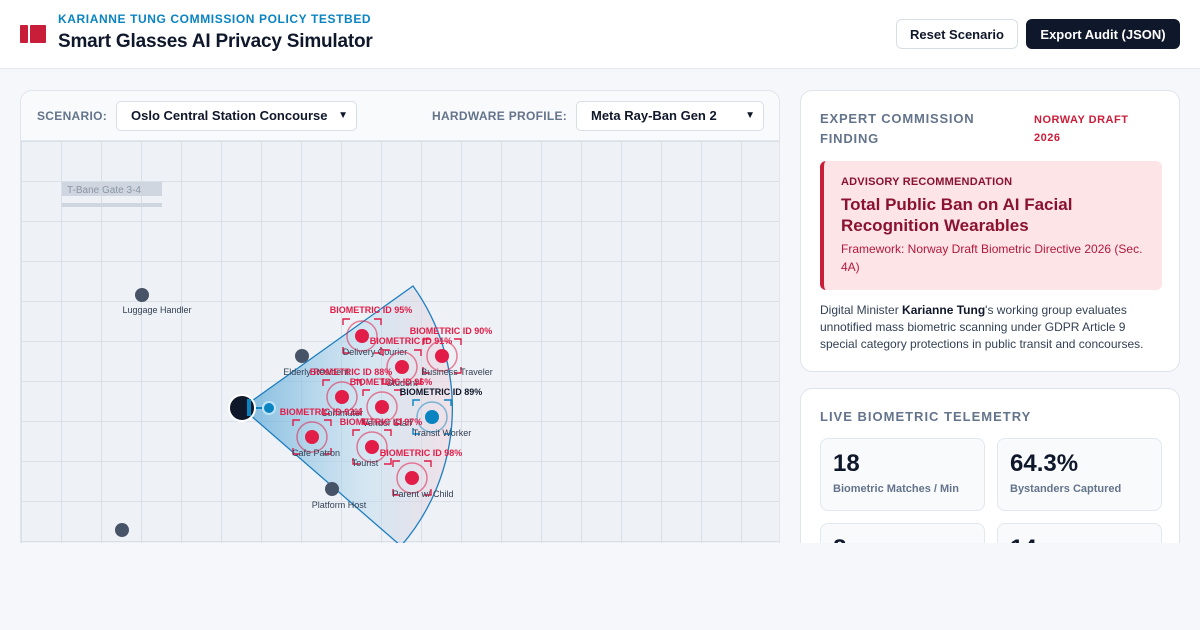 The image size is (1200, 630). I want to click on stat-value: 64.3%, so click(1044, 463).